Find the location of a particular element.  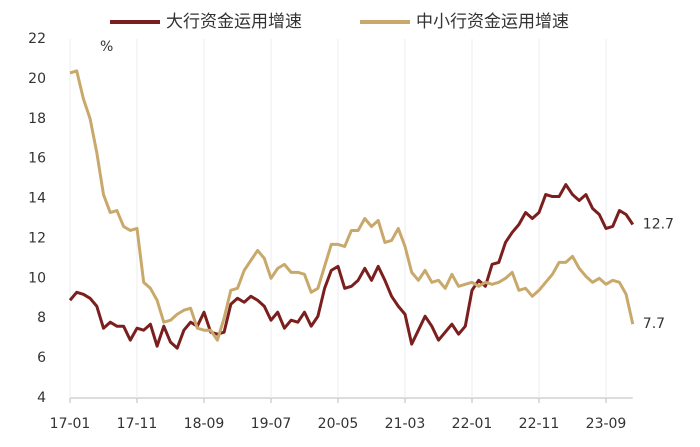

y-tick-label: 18 is located at coordinates (37, 119).